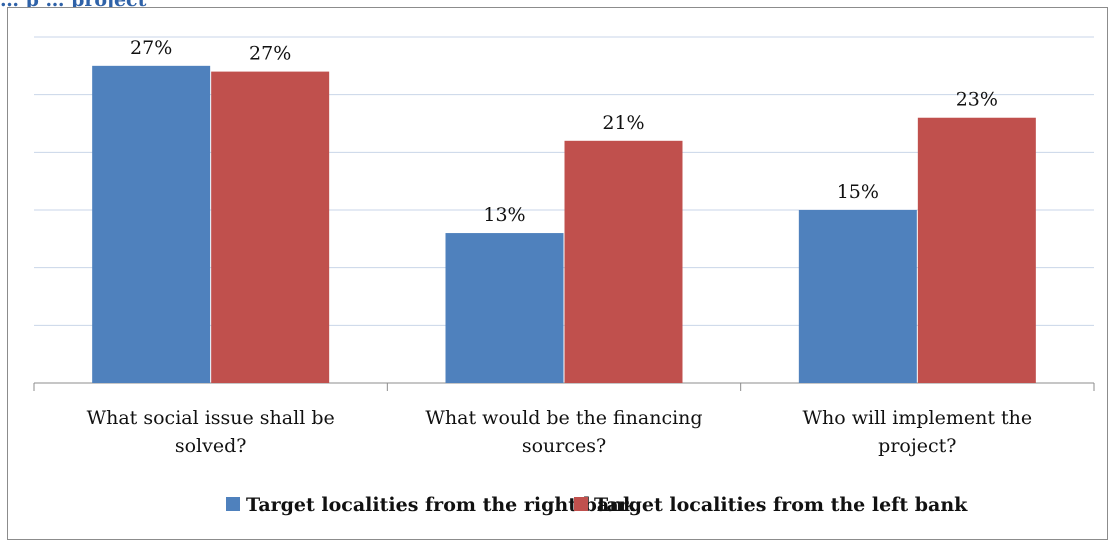  I want to click on data-label: 13%, so click(504, 215).